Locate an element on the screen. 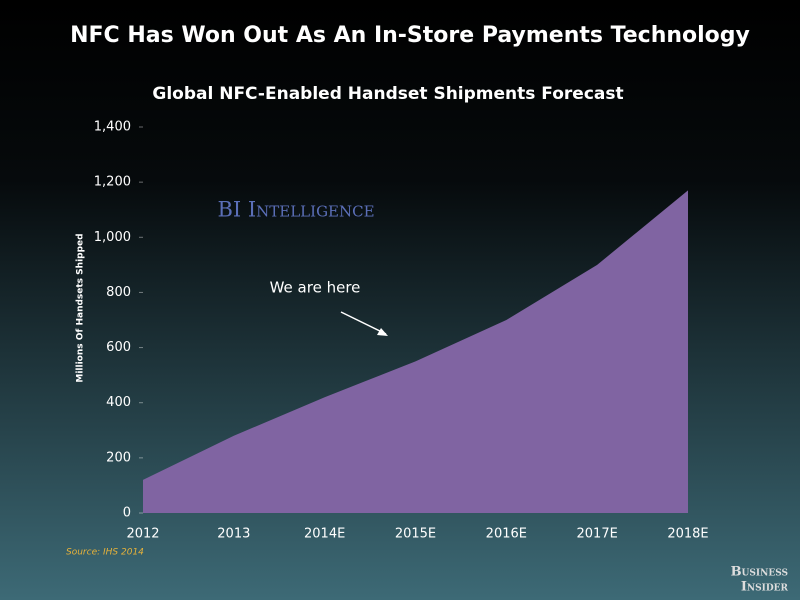  x-tick-label: 2016E is located at coordinates (506, 534).